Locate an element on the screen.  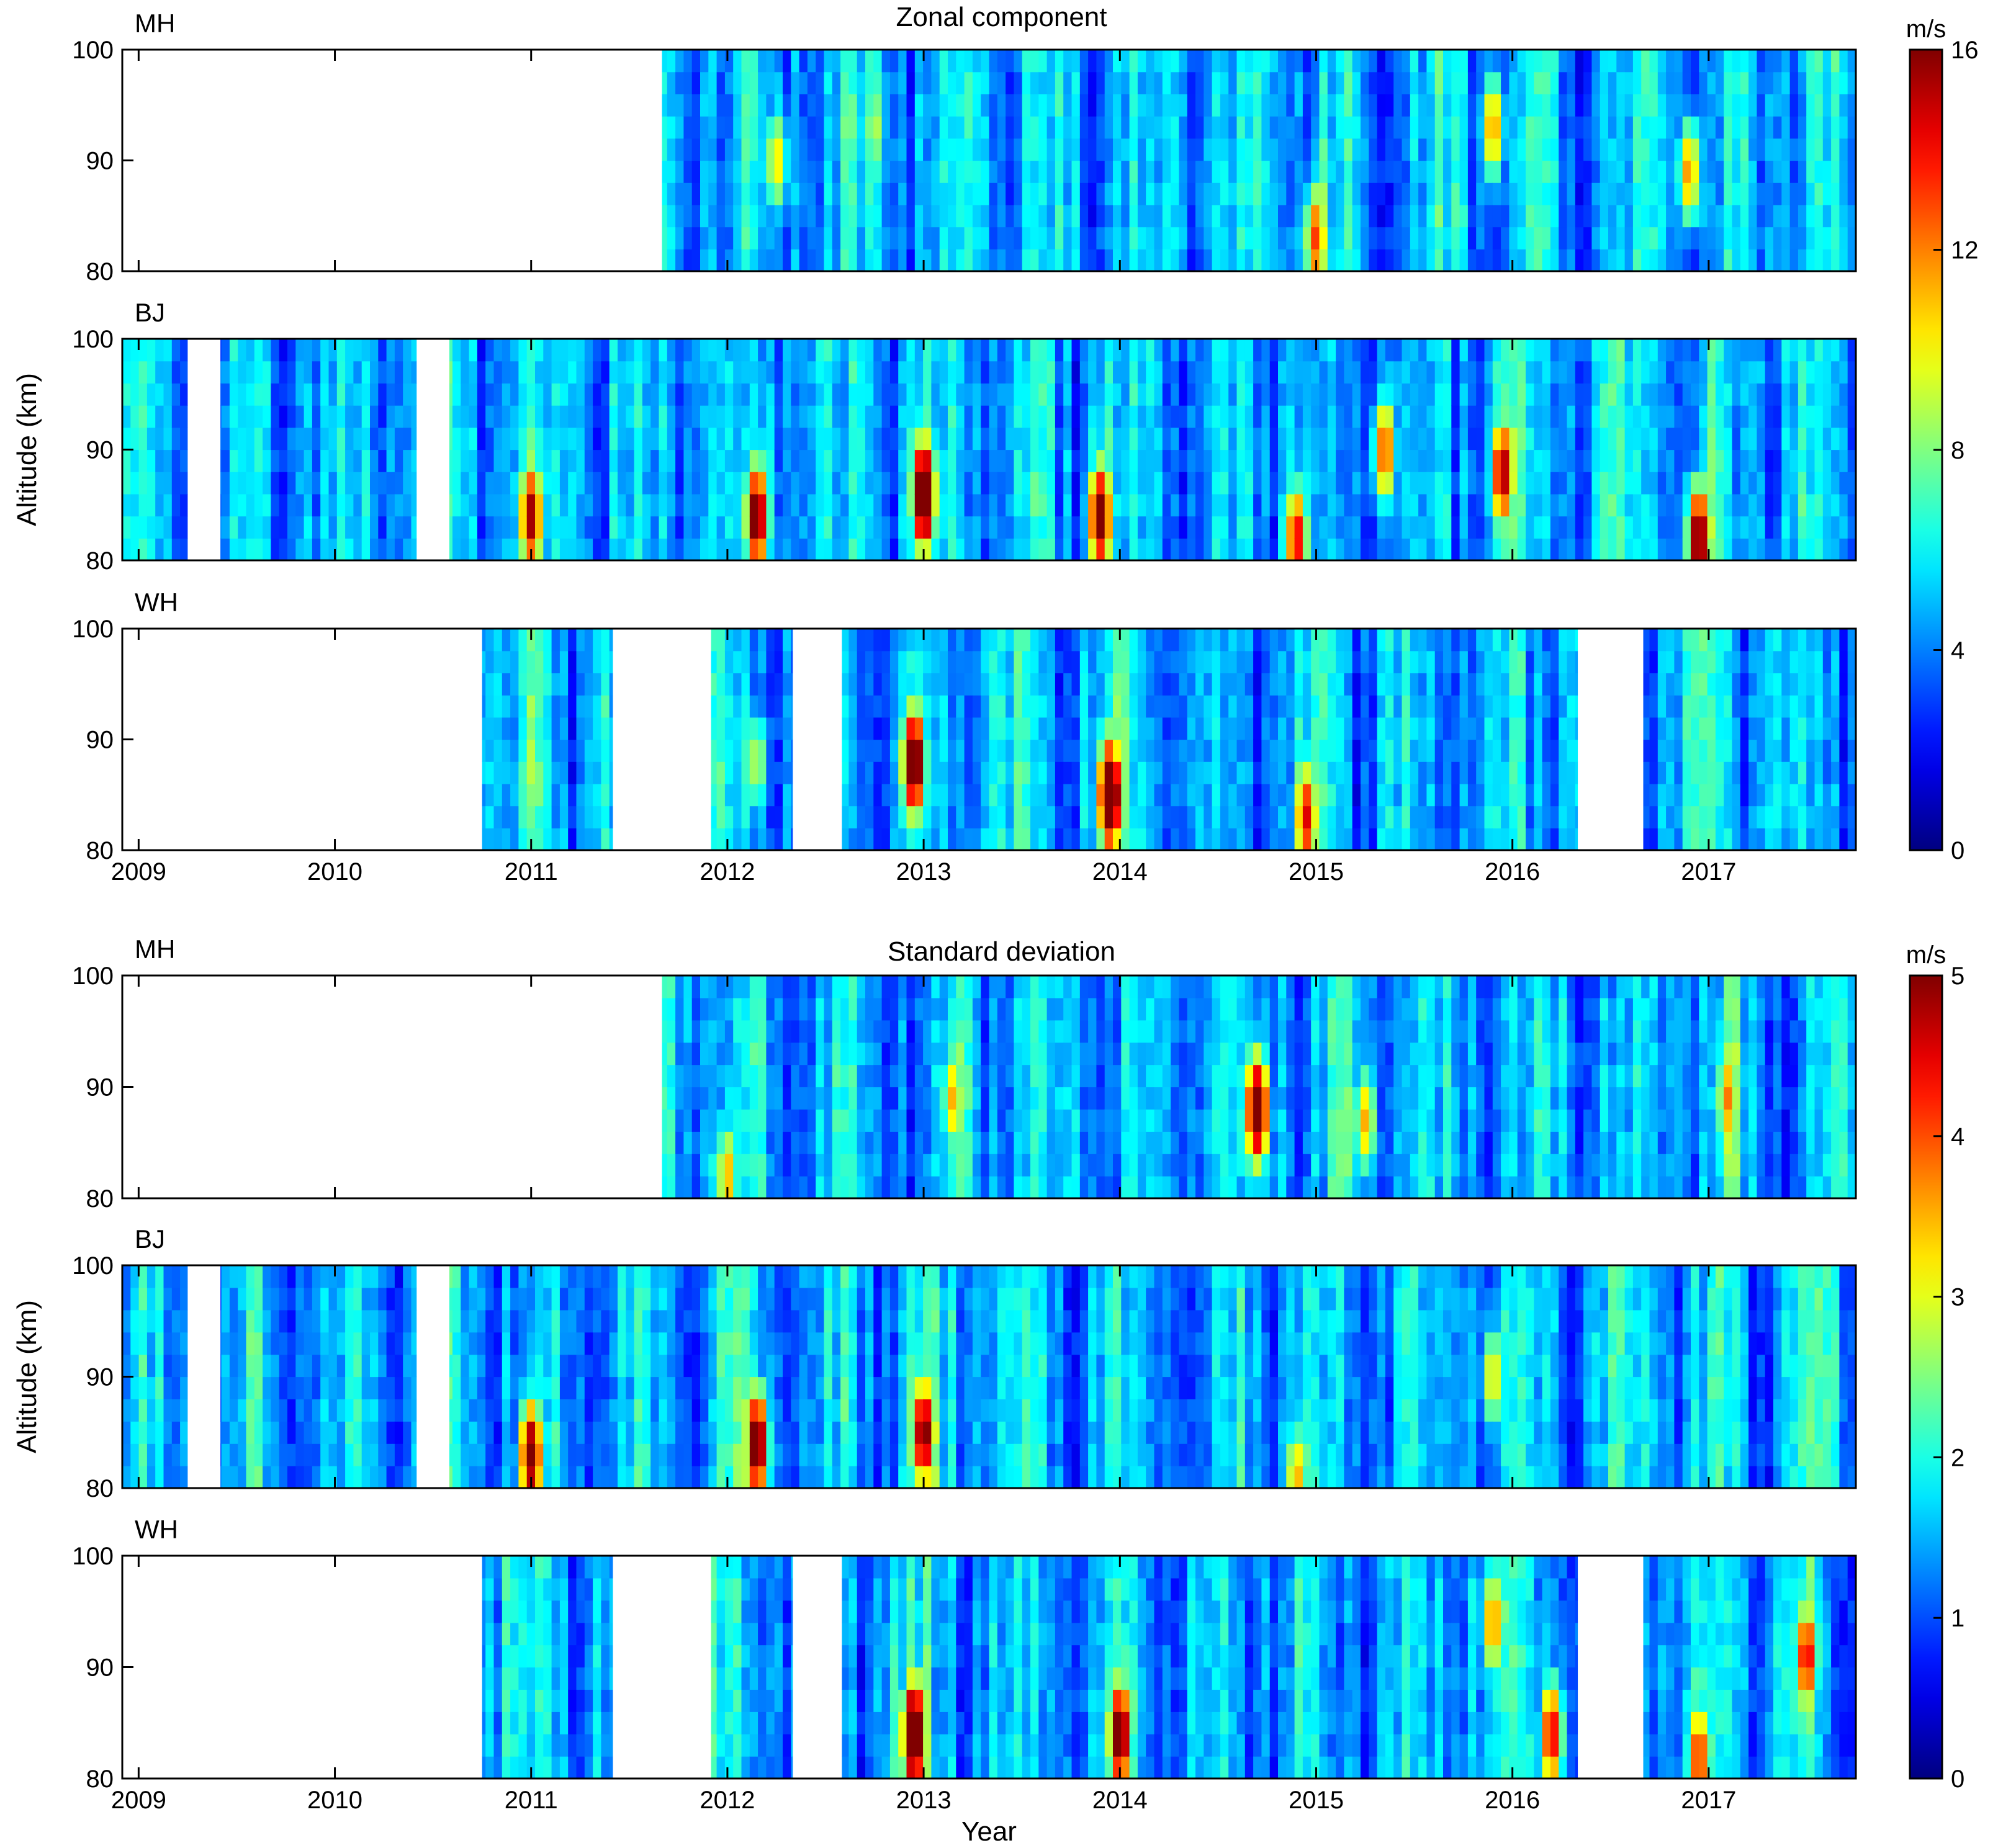
colorbar-tick-label: 5 is located at coordinates (1957, 976).